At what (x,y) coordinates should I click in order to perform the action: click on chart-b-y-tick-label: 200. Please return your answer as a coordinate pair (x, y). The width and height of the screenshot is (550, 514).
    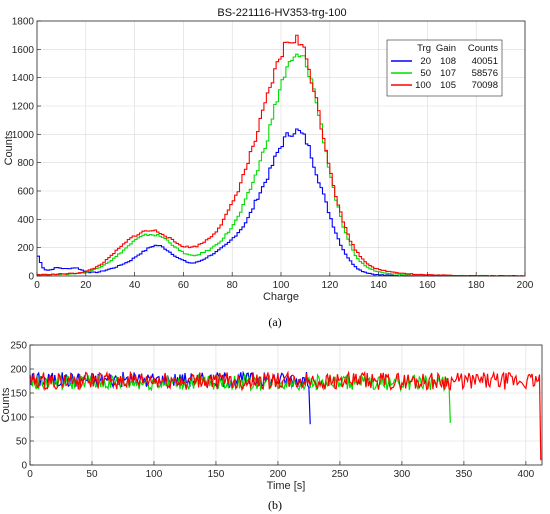
    Looking at the image, I should click on (18, 370).